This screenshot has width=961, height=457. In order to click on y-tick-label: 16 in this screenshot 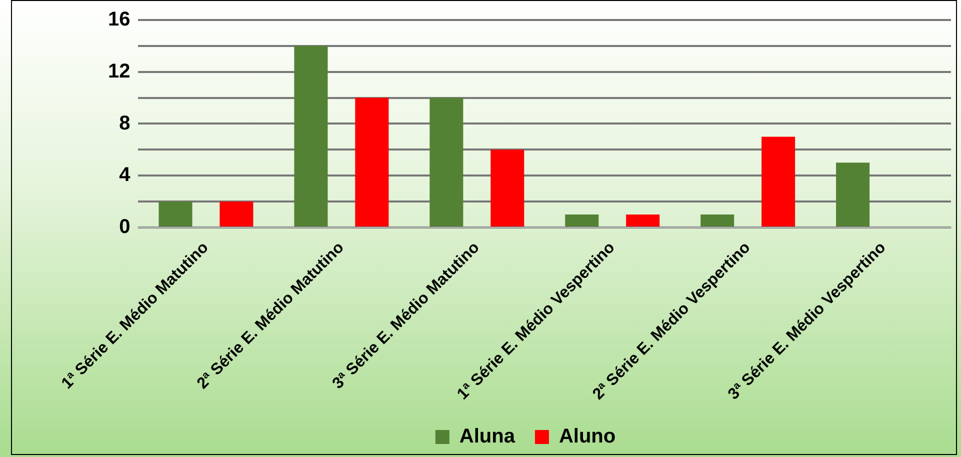, I will do `click(119, 19)`.